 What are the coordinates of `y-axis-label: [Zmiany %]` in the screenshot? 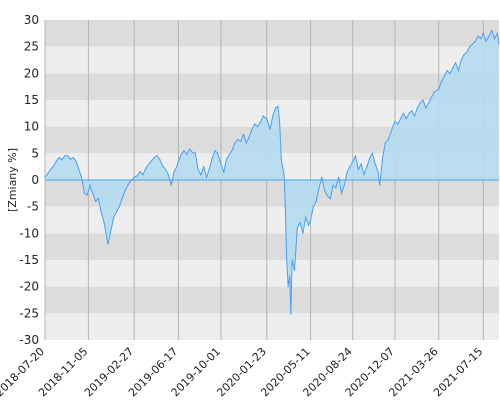 It's located at (12, 180).